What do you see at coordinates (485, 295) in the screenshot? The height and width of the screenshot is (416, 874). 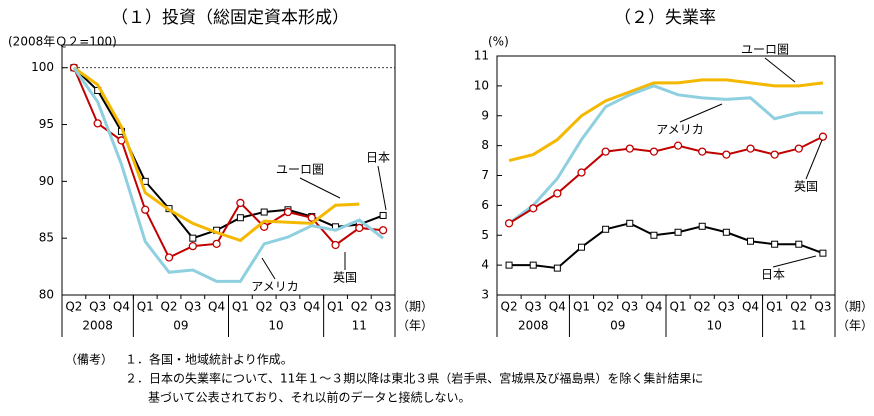 I see `y-tick-label: 3` at bounding box center [485, 295].